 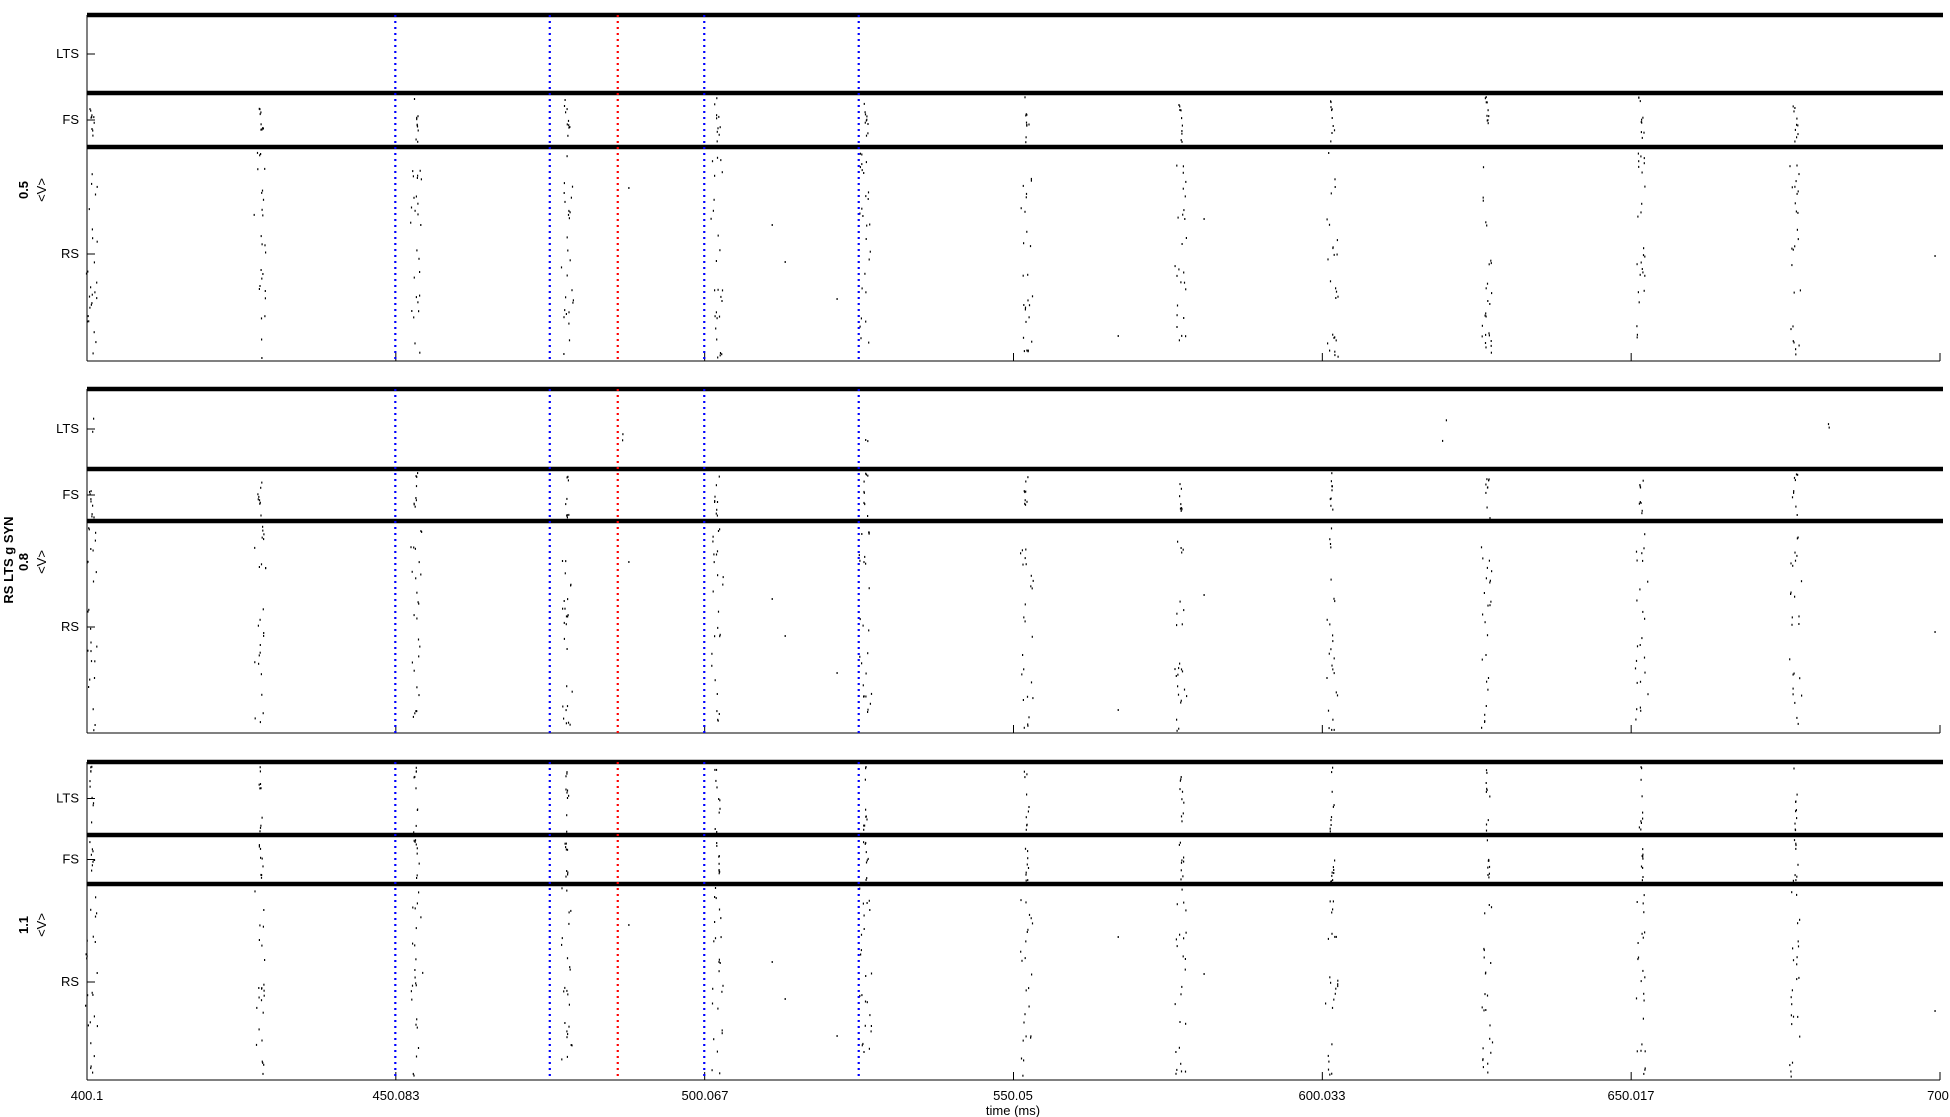 What do you see at coordinates (1013, 1095) in the screenshot?
I see `x-tick-label-3: 550.05` at bounding box center [1013, 1095].